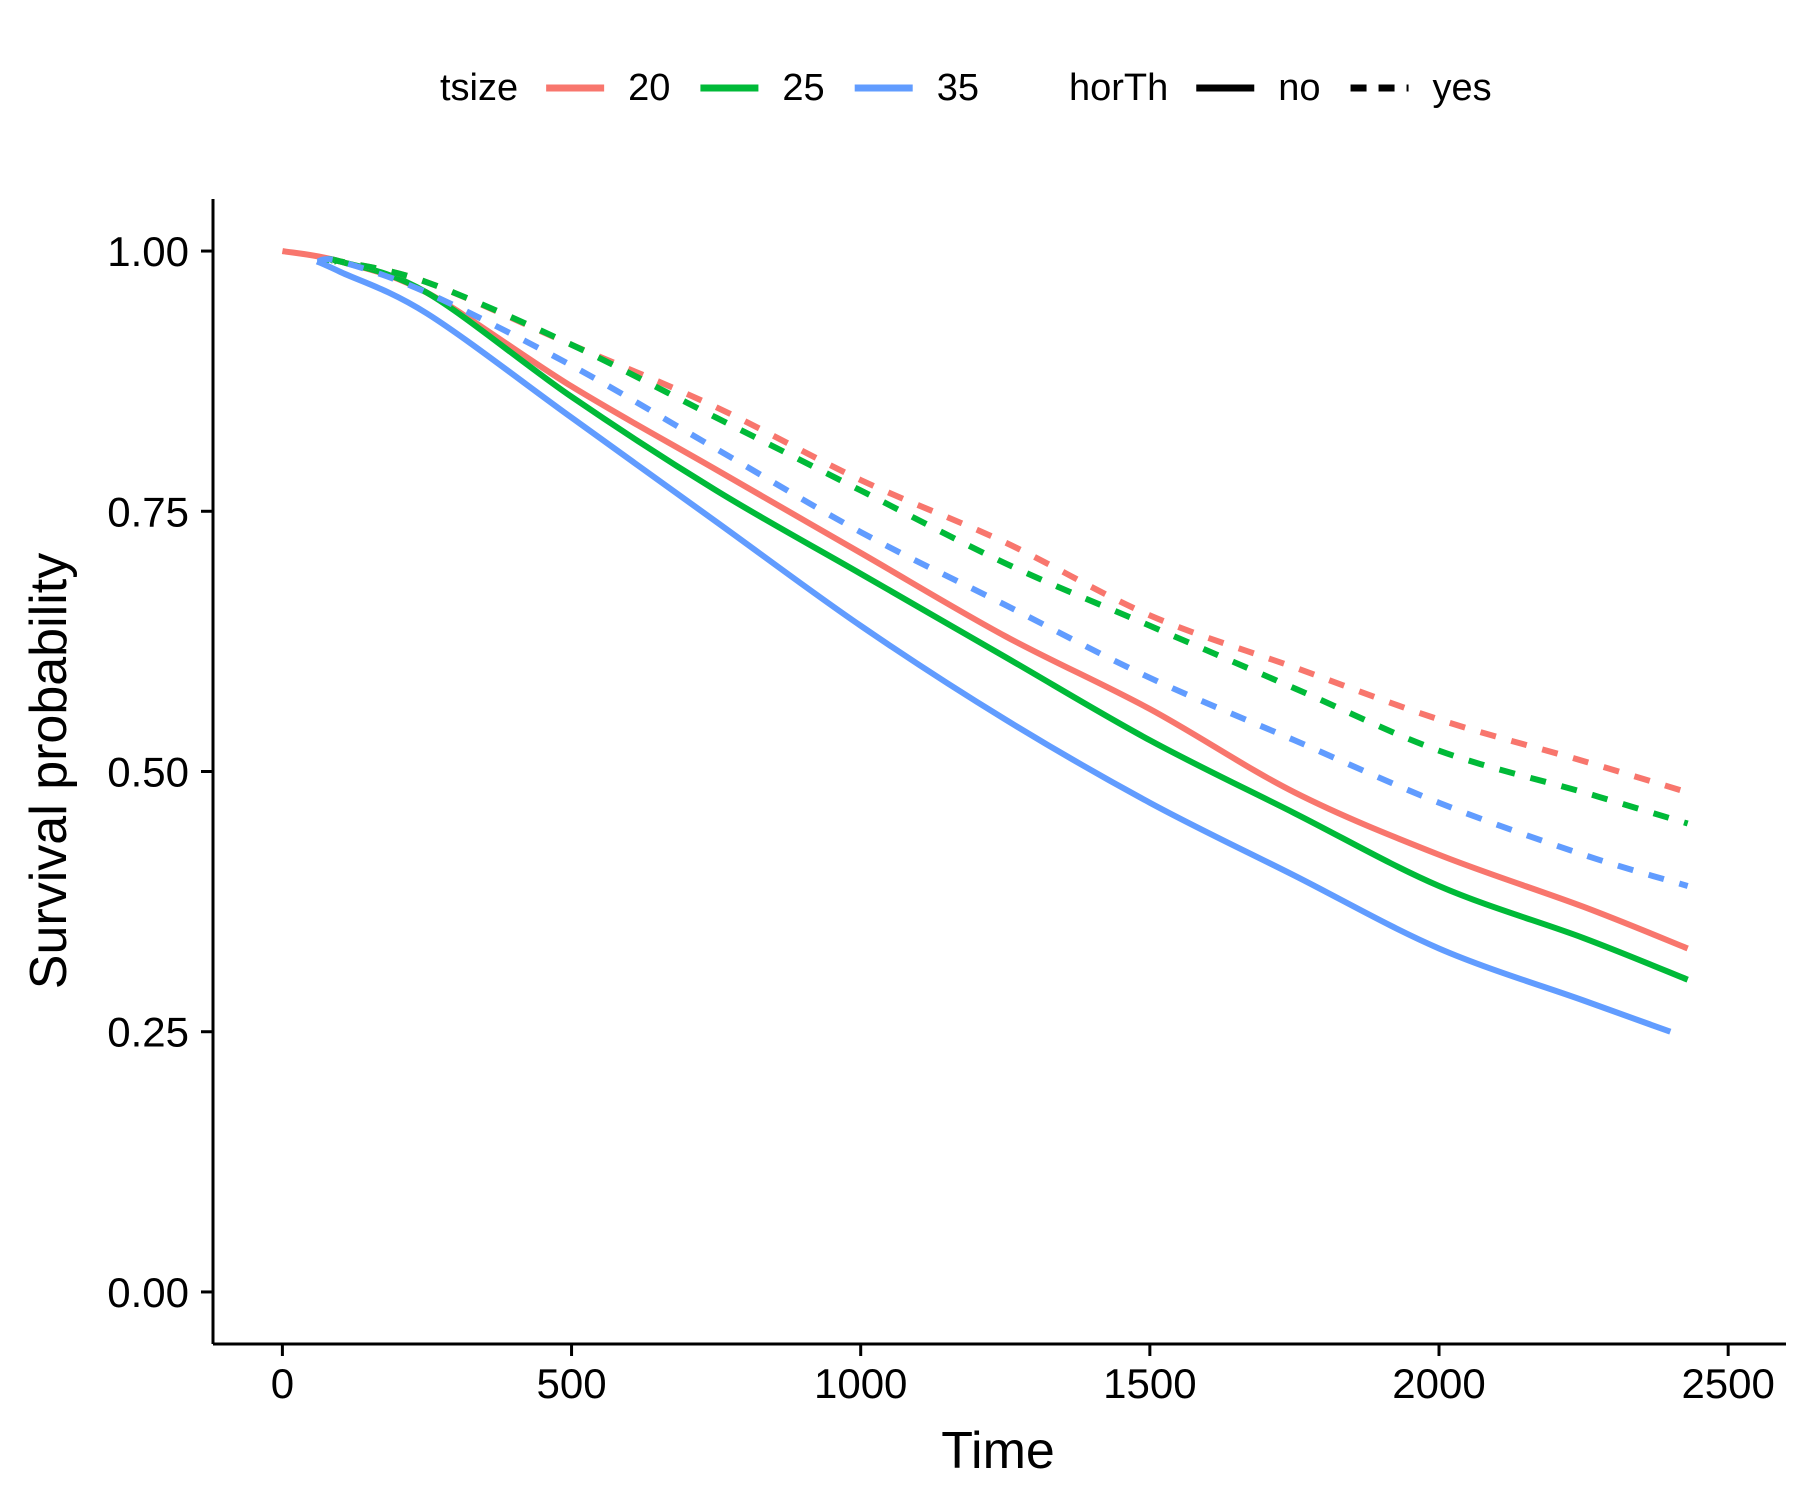 The height and width of the screenshot is (1500, 1800). Describe the element at coordinates (1118, 88) in the screenshot. I see `legend-title-horth: horTh` at that location.